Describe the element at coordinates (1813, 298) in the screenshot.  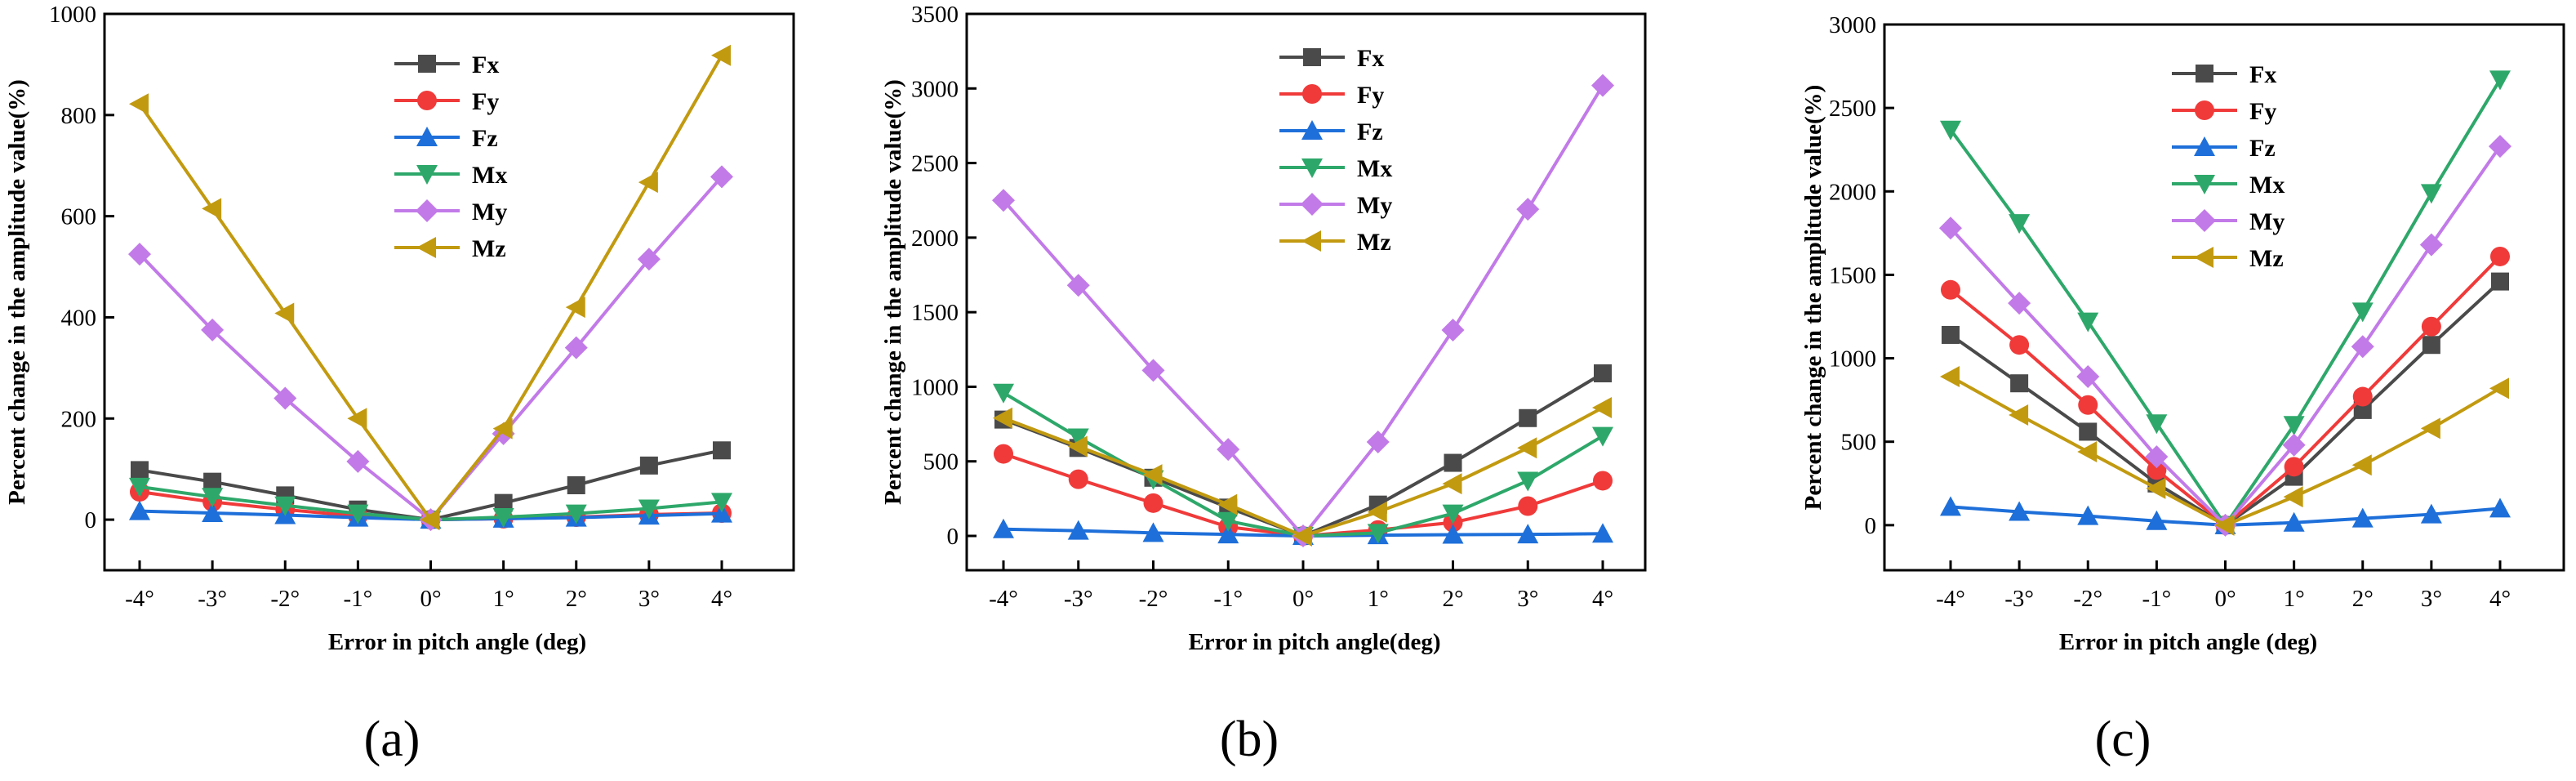
I see `y-axis-label: Percent change in the amplitude value(%)` at that location.